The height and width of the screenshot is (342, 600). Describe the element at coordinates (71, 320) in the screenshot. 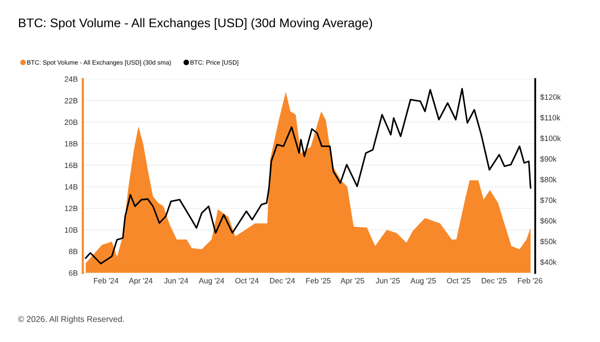

I see `text: © 2026. All Rights Reserved.` at that location.